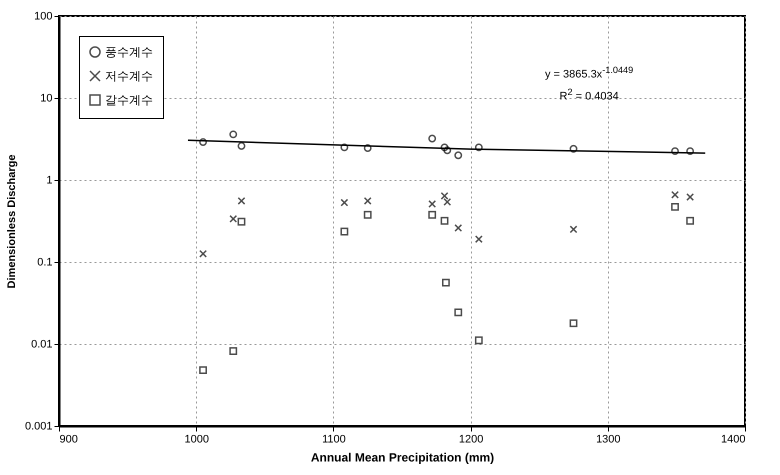 This screenshot has width=780, height=475. Describe the element at coordinates (471, 440) in the screenshot. I see `x-tick-label: 1200` at that location.